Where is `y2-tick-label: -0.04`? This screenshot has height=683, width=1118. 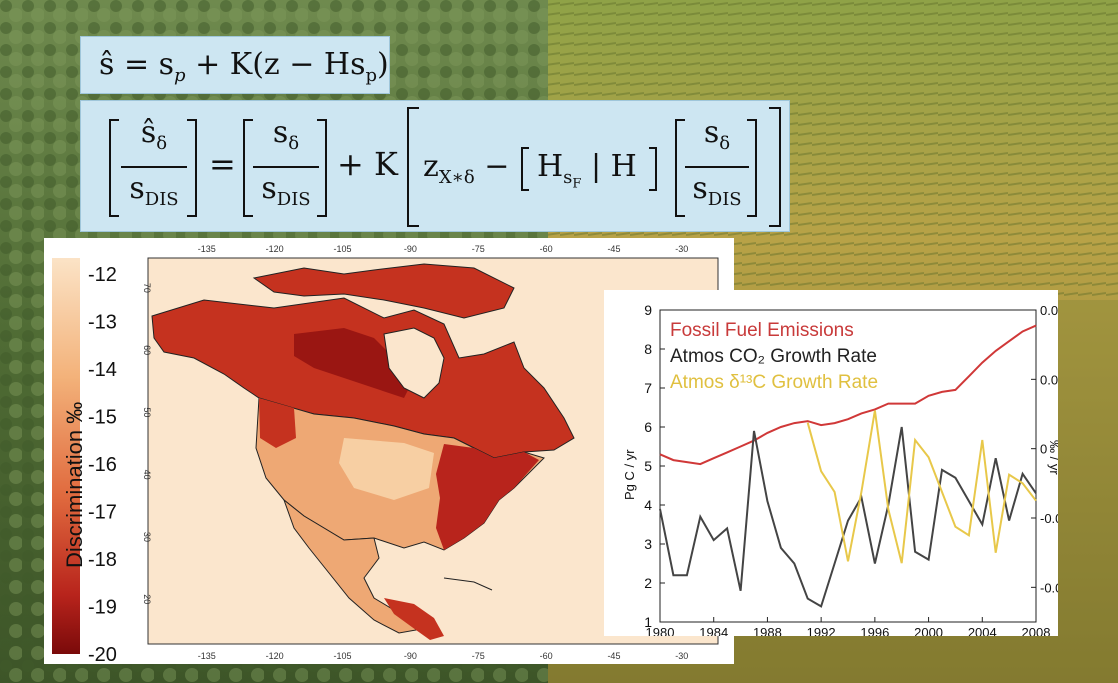 y2-tick-label: -0.04 is located at coordinates (1049, 518).